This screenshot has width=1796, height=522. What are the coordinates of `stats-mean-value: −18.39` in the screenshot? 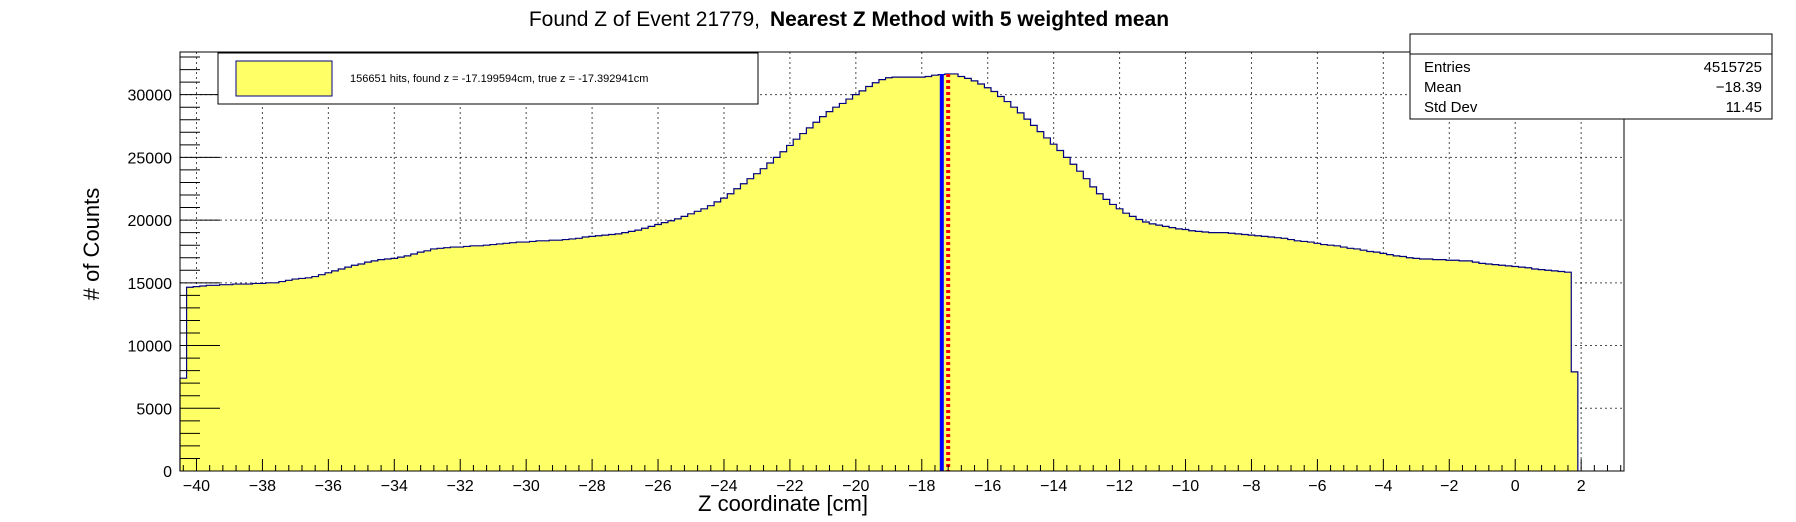 It's located at (1739, 87).